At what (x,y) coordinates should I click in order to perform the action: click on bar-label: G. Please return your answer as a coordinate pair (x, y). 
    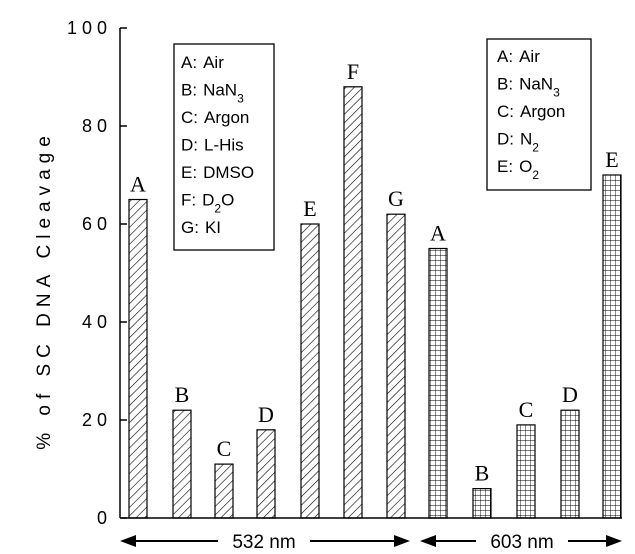
    Looking at the image, I should click on (396, 198).